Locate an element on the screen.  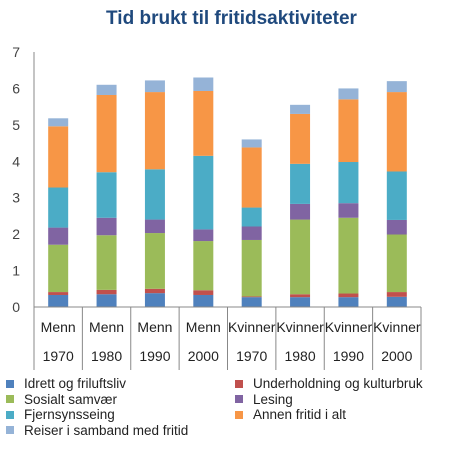
legend-item: Fjernsynsseing is located at coordinates (60, 414).